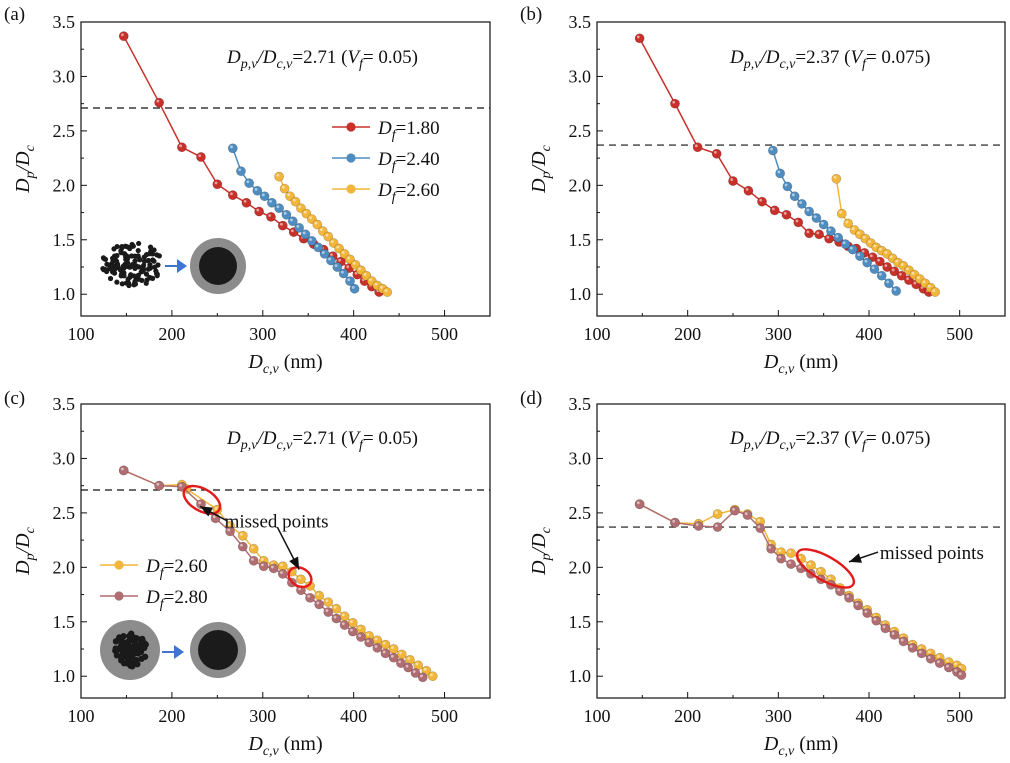 The image size is (1010, 763). I want to click on y-tick-label: 3.5, so click(580, 404).